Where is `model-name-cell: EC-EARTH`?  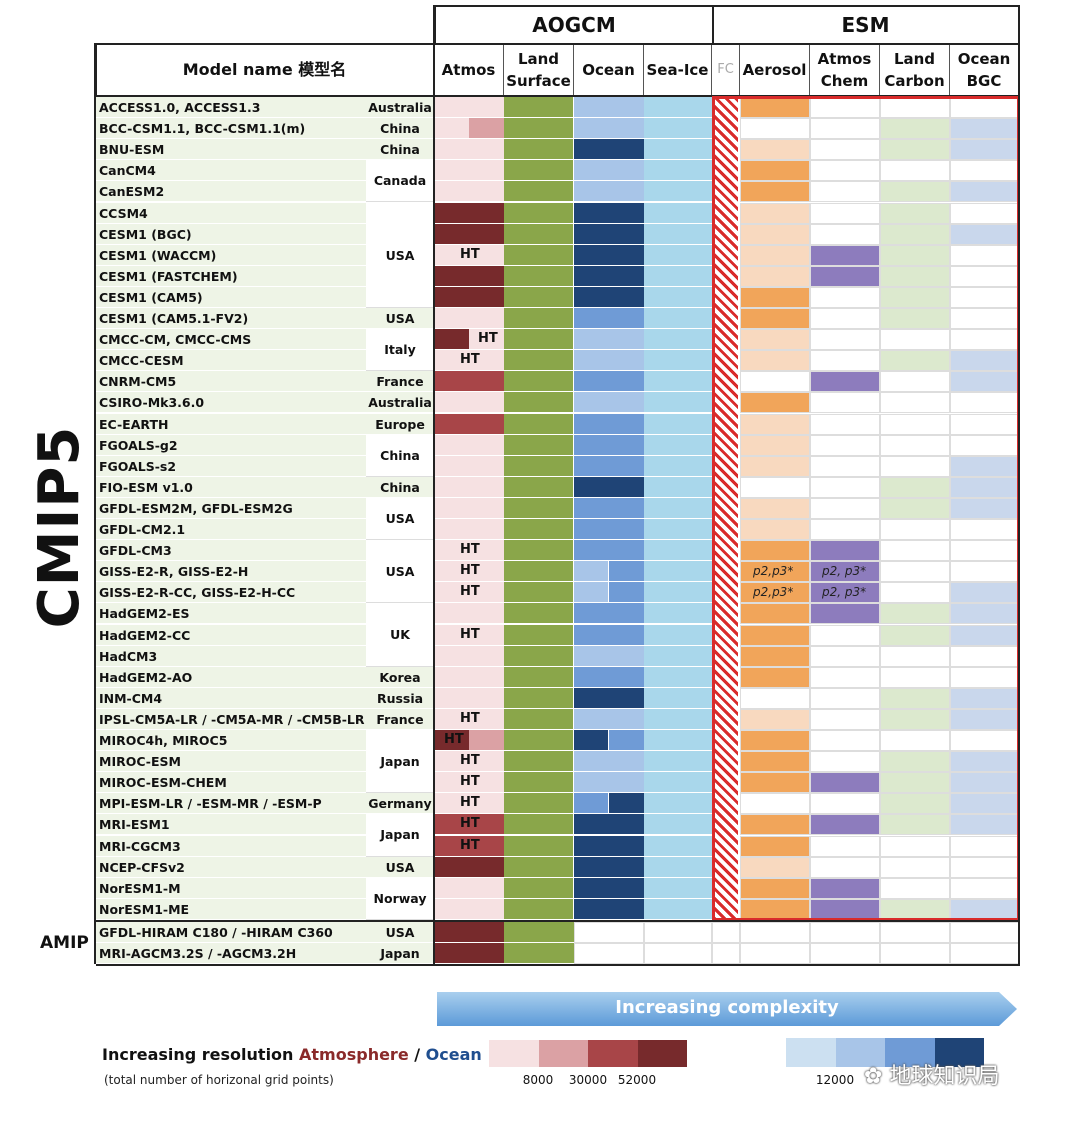
model-name-cell: EC-EARTH is located at coordinates (231, 424).